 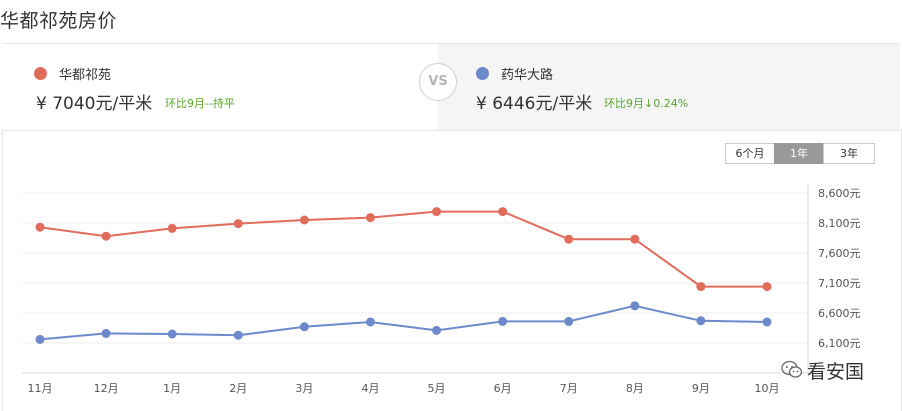 I want to click on y-tick-label: 7,600元, so click(x=839, y=253).